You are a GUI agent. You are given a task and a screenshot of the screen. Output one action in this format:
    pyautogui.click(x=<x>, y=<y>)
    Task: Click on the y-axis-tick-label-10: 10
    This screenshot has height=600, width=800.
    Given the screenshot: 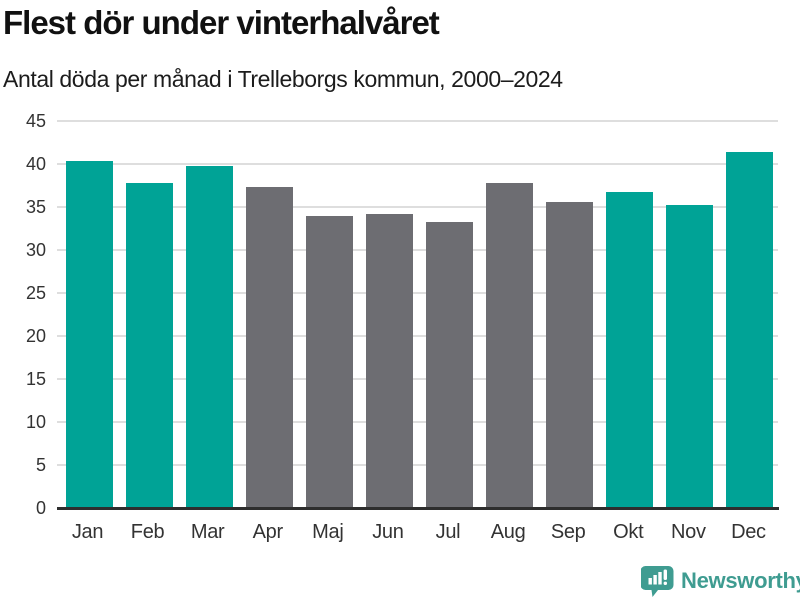 What is the action you would take?
    pyautogui.click(x=35, y=422)
    